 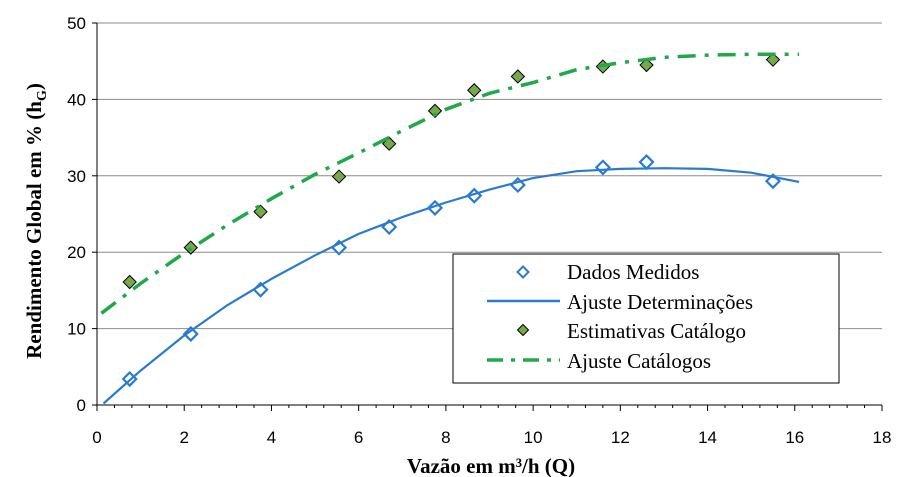 What do you see at coordinates (491, 465) in the screenshot?
I see `x-axis-title: Vazão em m³/h (Q)` at bounding box center [491, 465].